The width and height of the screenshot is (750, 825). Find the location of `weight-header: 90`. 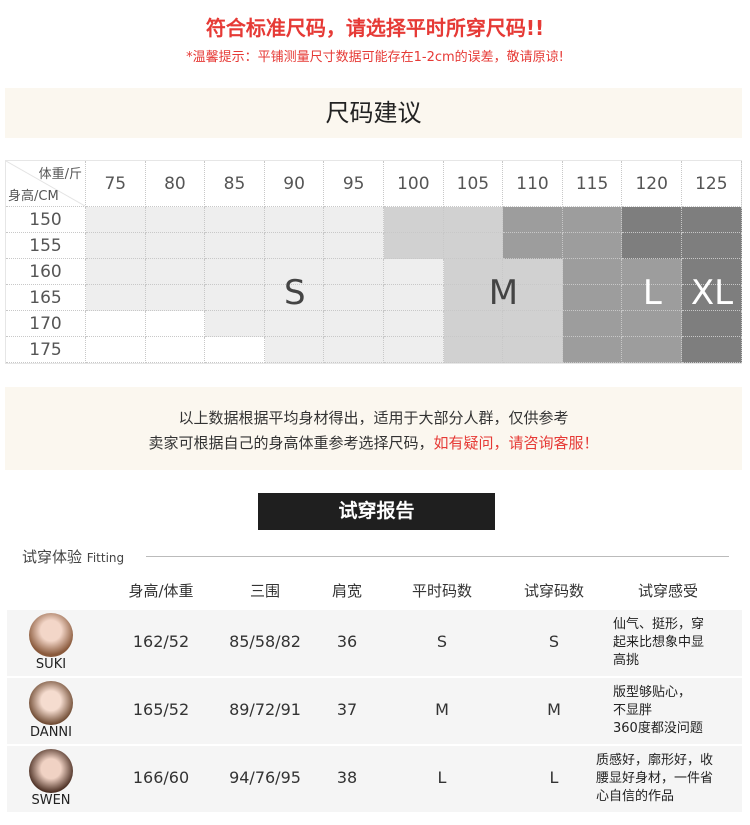

weight-header: 90 is located at coordinates (294, 184).